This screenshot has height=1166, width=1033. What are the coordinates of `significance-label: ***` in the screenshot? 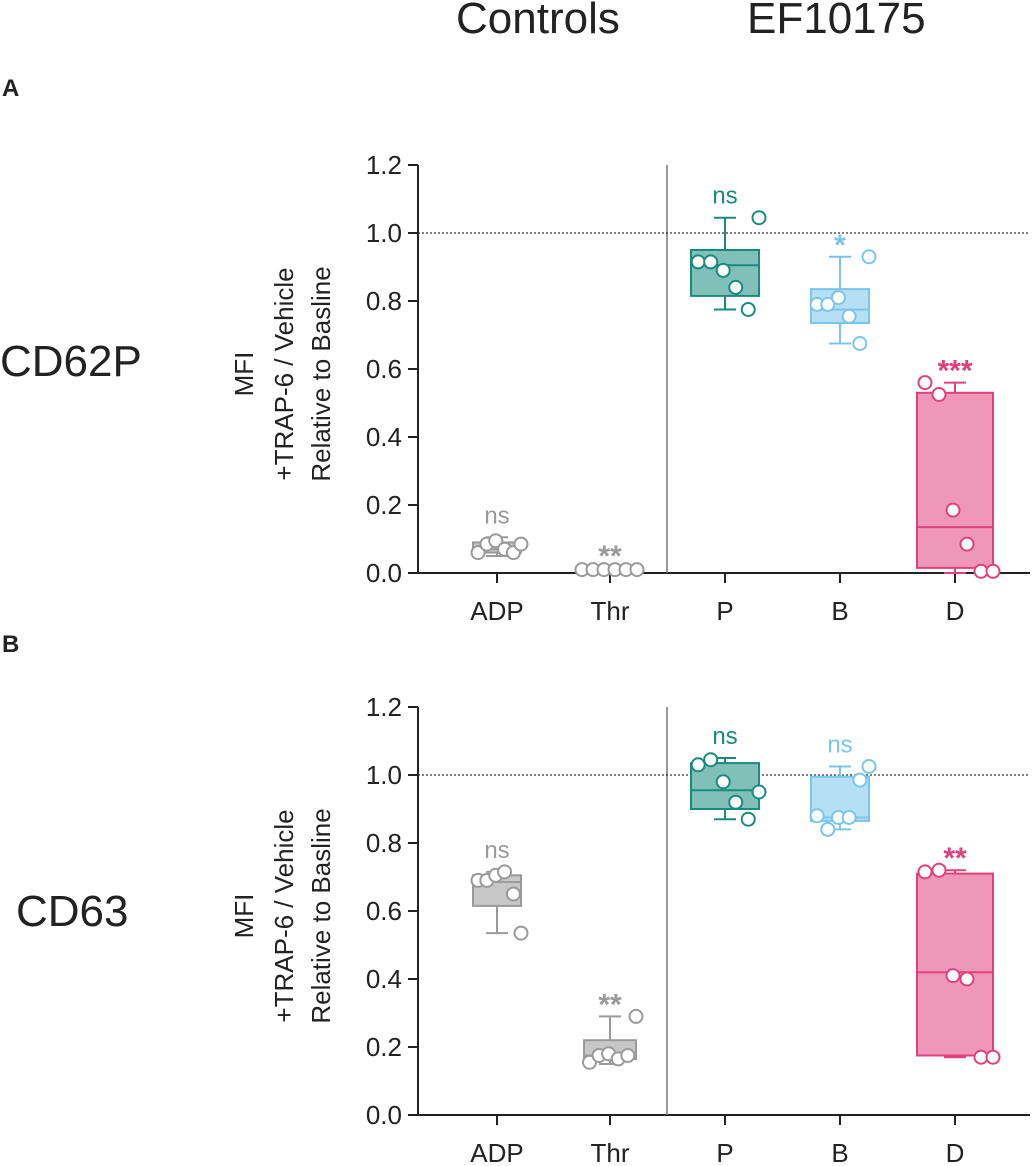 It's located at (954, 371).